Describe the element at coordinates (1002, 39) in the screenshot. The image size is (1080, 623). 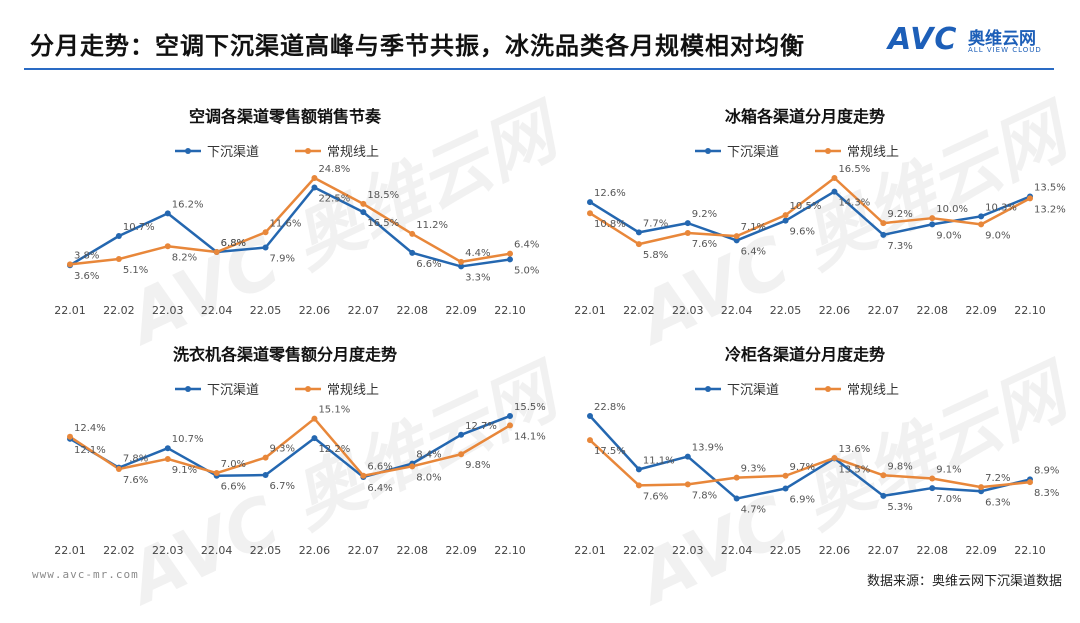
I see `logo-cn-text: 奥维云网` at that location.